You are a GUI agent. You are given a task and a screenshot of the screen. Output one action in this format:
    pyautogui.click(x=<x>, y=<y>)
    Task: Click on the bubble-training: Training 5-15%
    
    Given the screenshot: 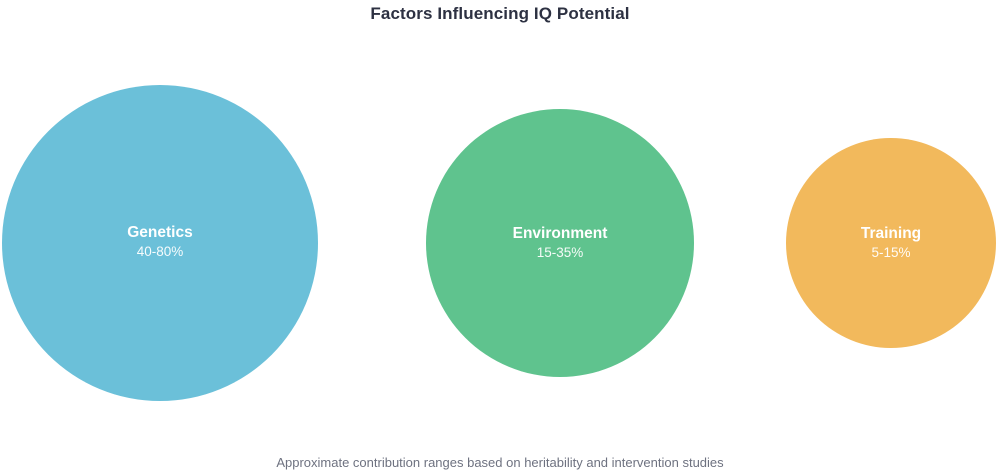 What is the action you would take?
    pyautogui.click(x=891, y=243)
    